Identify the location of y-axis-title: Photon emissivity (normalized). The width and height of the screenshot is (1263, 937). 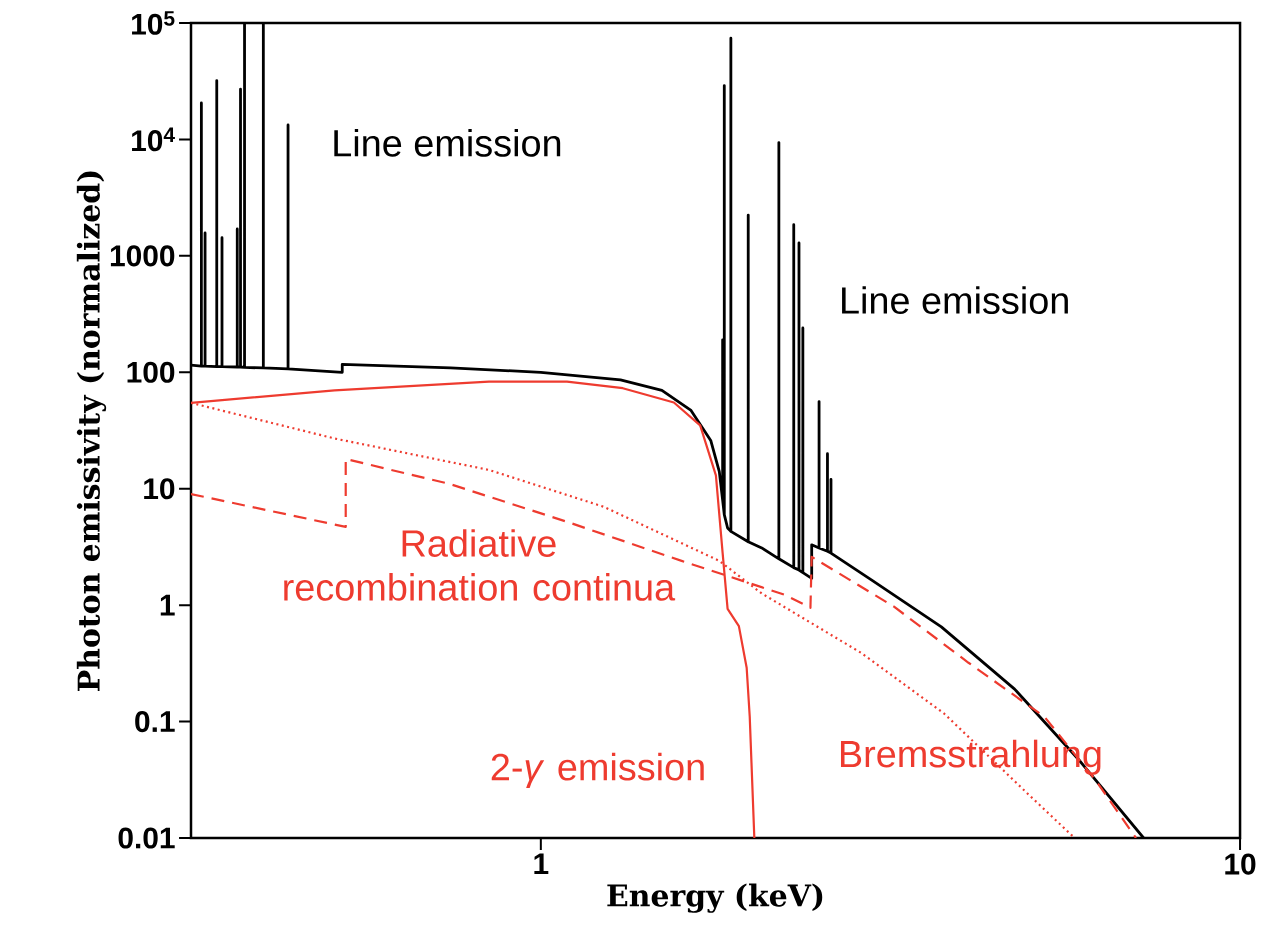
(91, 431).